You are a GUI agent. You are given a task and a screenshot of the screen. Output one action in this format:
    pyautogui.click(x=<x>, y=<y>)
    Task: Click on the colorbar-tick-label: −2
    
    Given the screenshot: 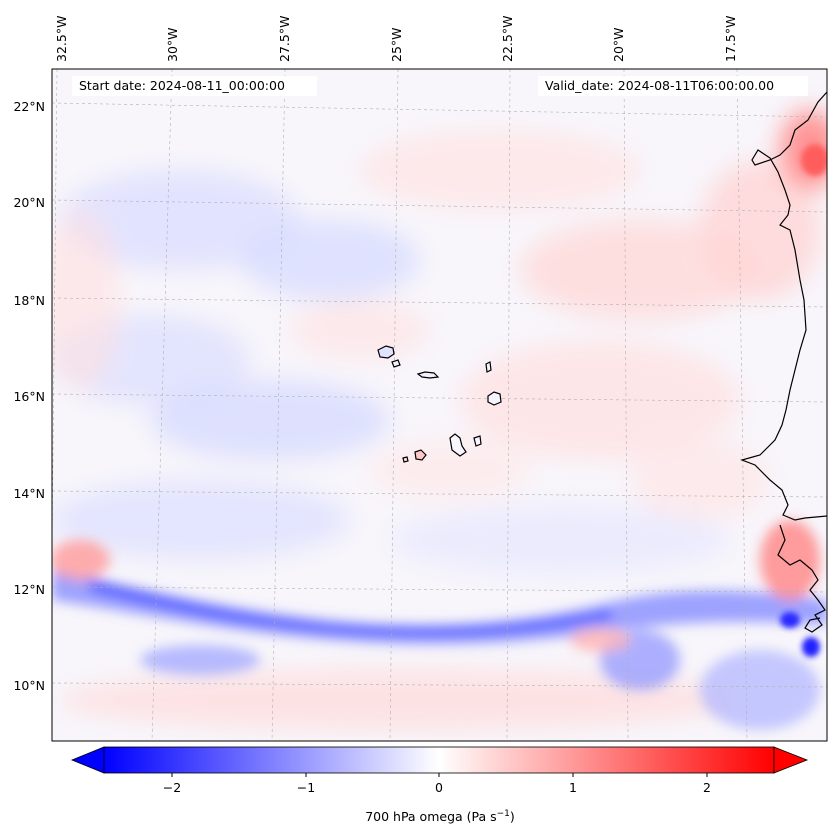 What is the action you would take?
    pyautogui.click(x=172, y=787)
    